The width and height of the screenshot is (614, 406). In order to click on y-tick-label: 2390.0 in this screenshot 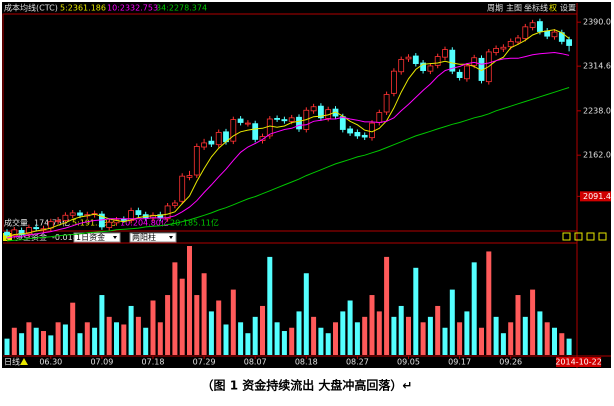, I will do `click(597, 22)`.